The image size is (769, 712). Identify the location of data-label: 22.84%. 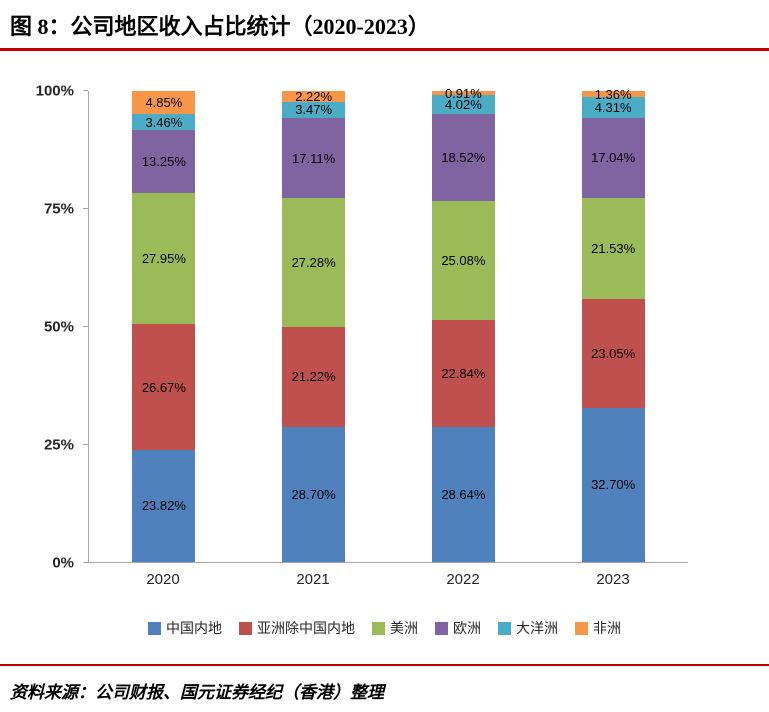
(463, 373).